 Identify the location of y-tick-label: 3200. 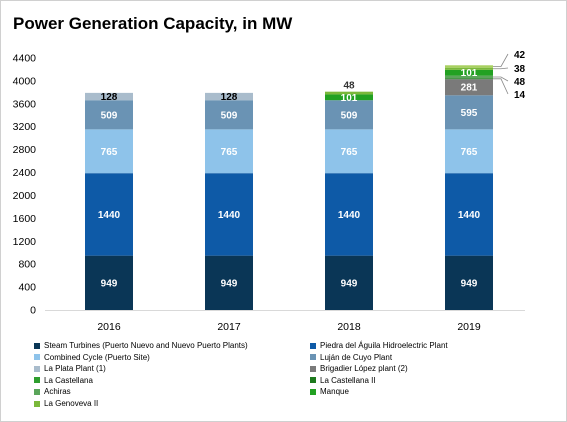
(25, 127).